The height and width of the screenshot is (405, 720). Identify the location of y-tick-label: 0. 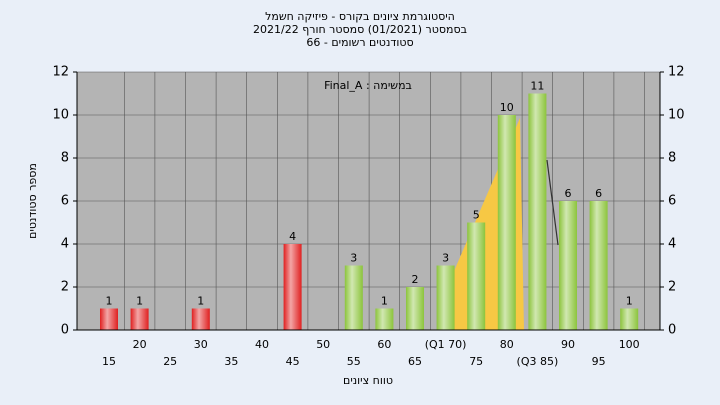
(65, 330).